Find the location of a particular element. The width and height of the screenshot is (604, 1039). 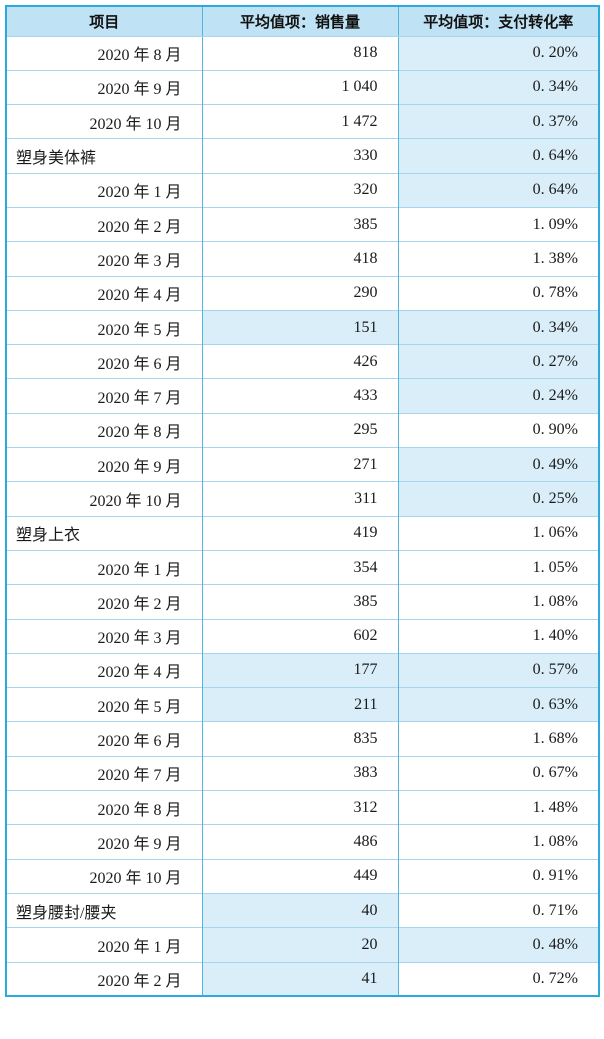

item-group-cell: 塑身美体裤 is located at coordinates (104, 156).